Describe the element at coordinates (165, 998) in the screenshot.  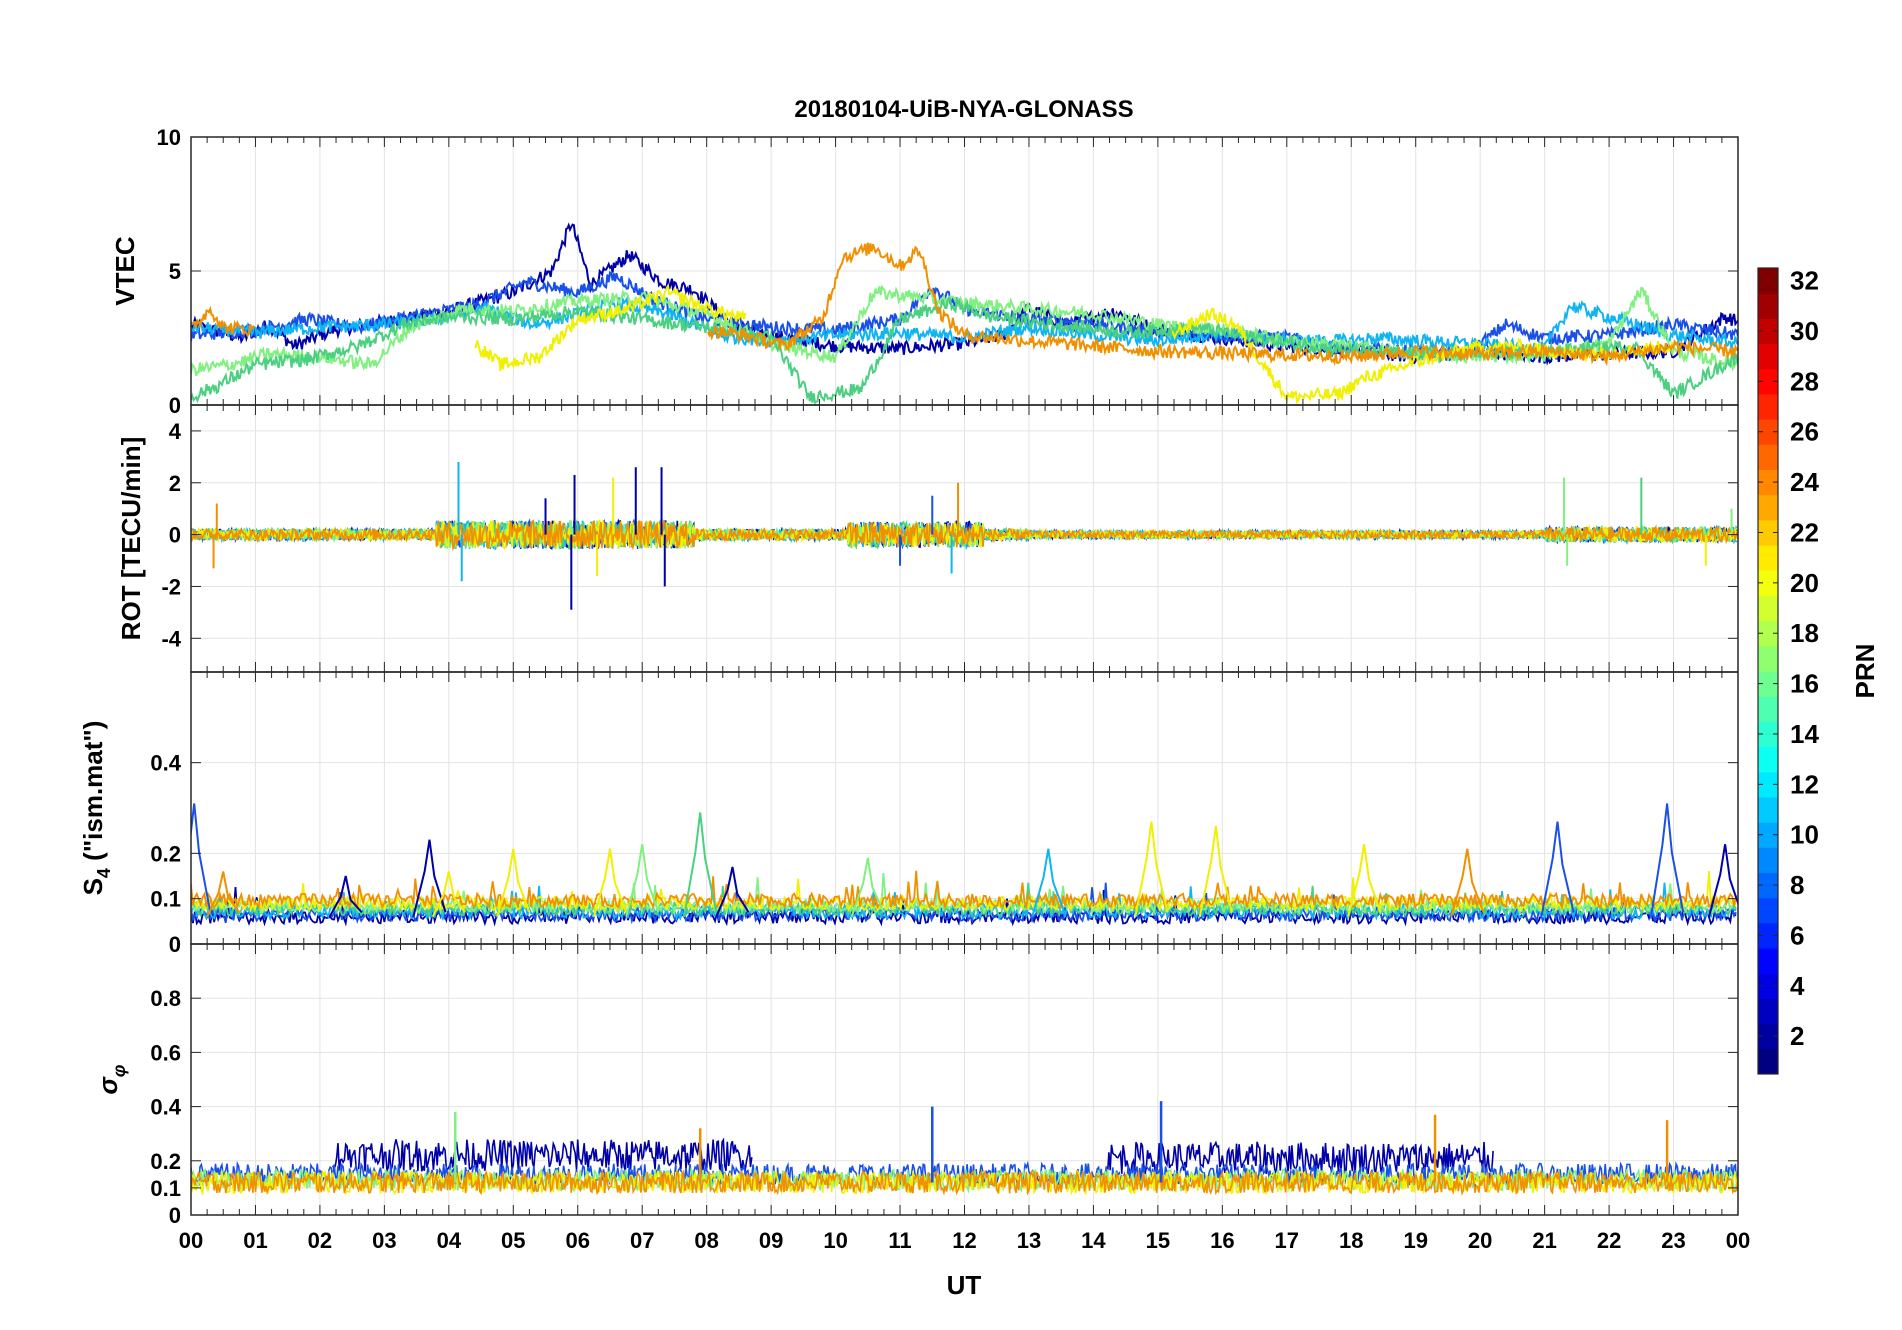
I see `y-tick-label: 0.8` at that location.